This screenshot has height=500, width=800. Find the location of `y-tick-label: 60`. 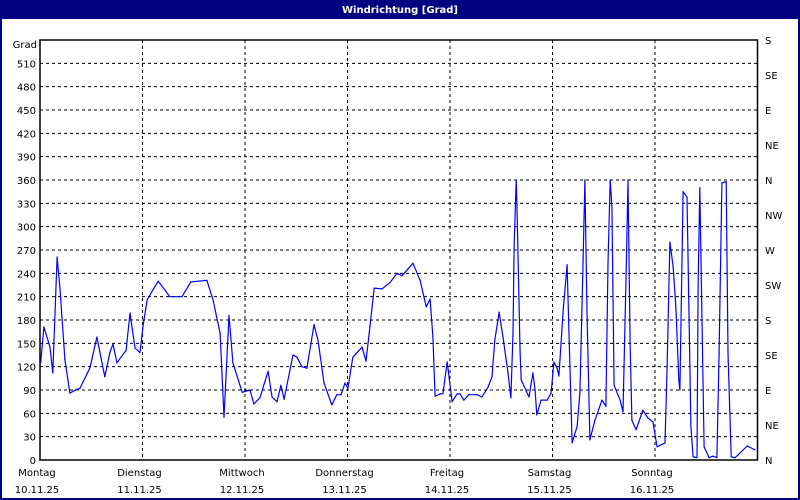

y-tick-label: 60 is located at coordinates (29, 414).